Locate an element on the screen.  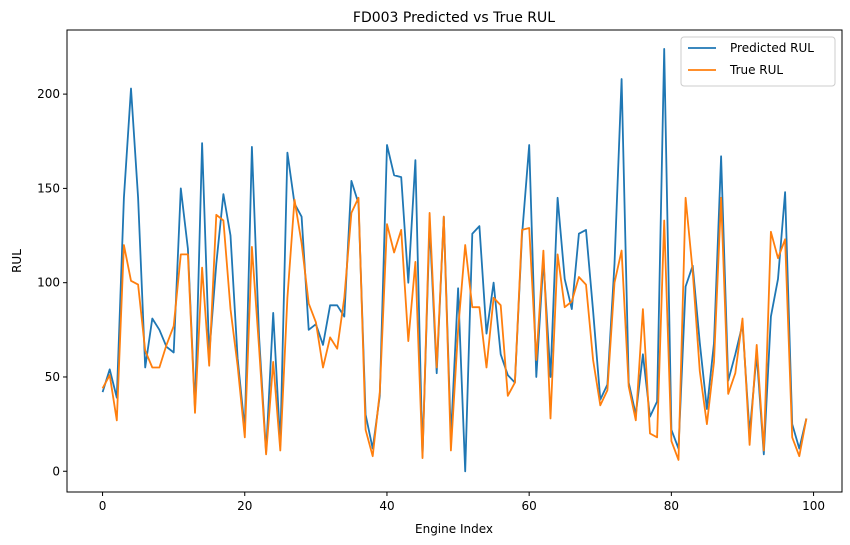
x-tick-label: 80 is located at coordinates (671, 506).